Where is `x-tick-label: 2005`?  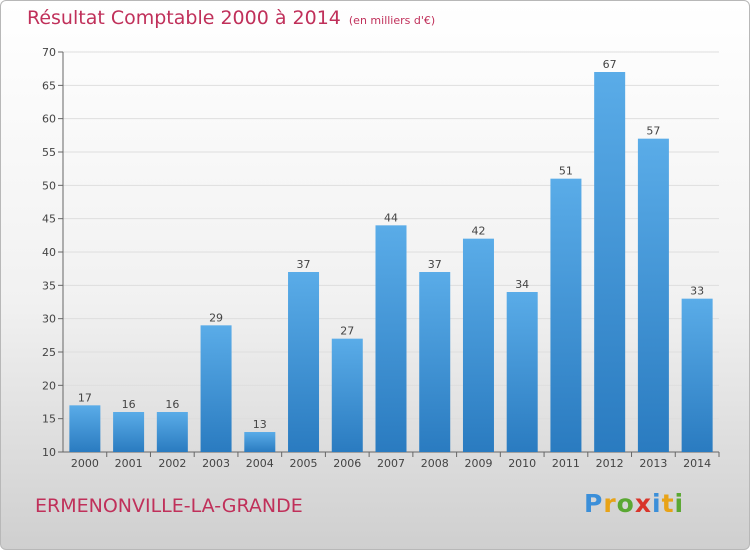
x-tick-label: 2005 is located at coordinates (304, 463).